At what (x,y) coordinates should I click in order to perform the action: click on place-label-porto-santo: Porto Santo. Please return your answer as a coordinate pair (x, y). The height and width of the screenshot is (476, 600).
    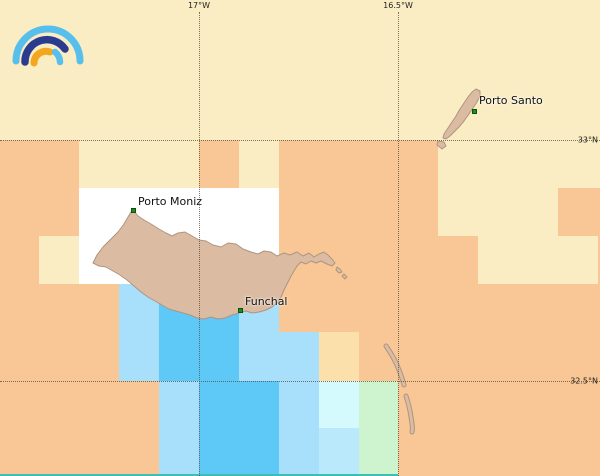
    Looking at the image, I should click on (511, 100).